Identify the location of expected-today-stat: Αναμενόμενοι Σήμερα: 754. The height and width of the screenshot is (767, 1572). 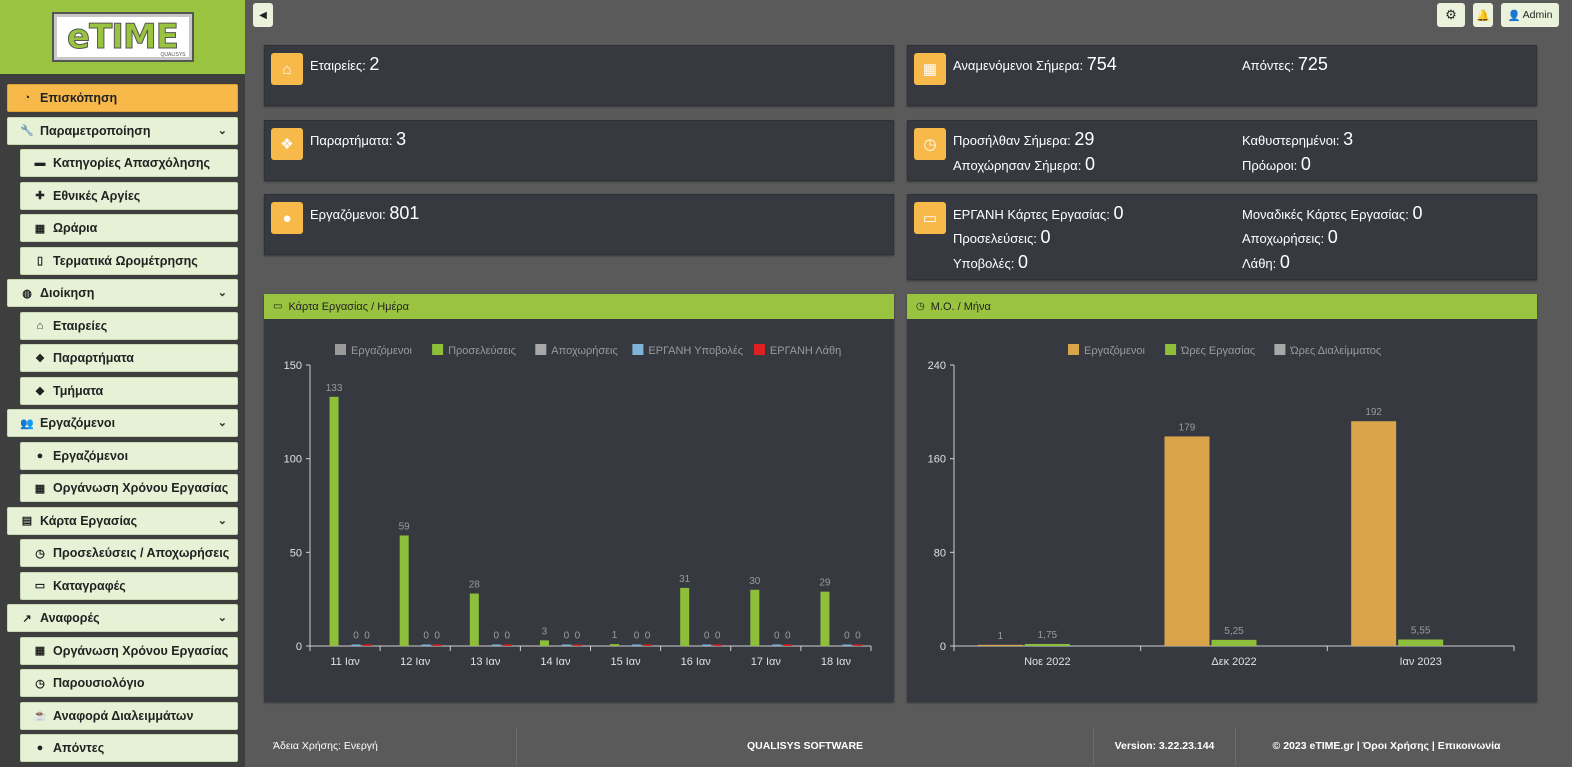
(1035, 64).